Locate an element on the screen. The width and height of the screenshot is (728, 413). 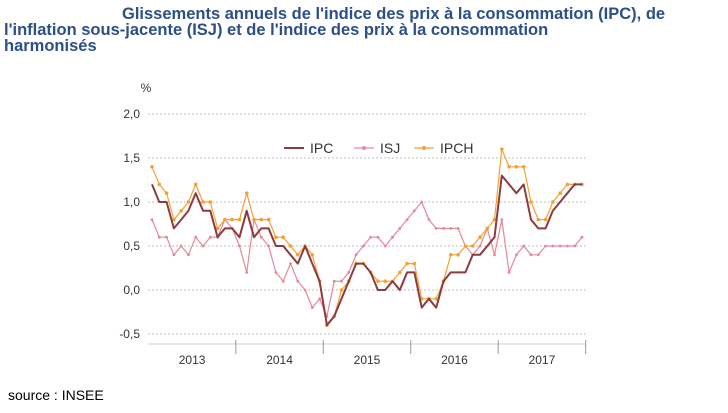
y-tick-label: 2,0 is located at coordinates (131, 114).